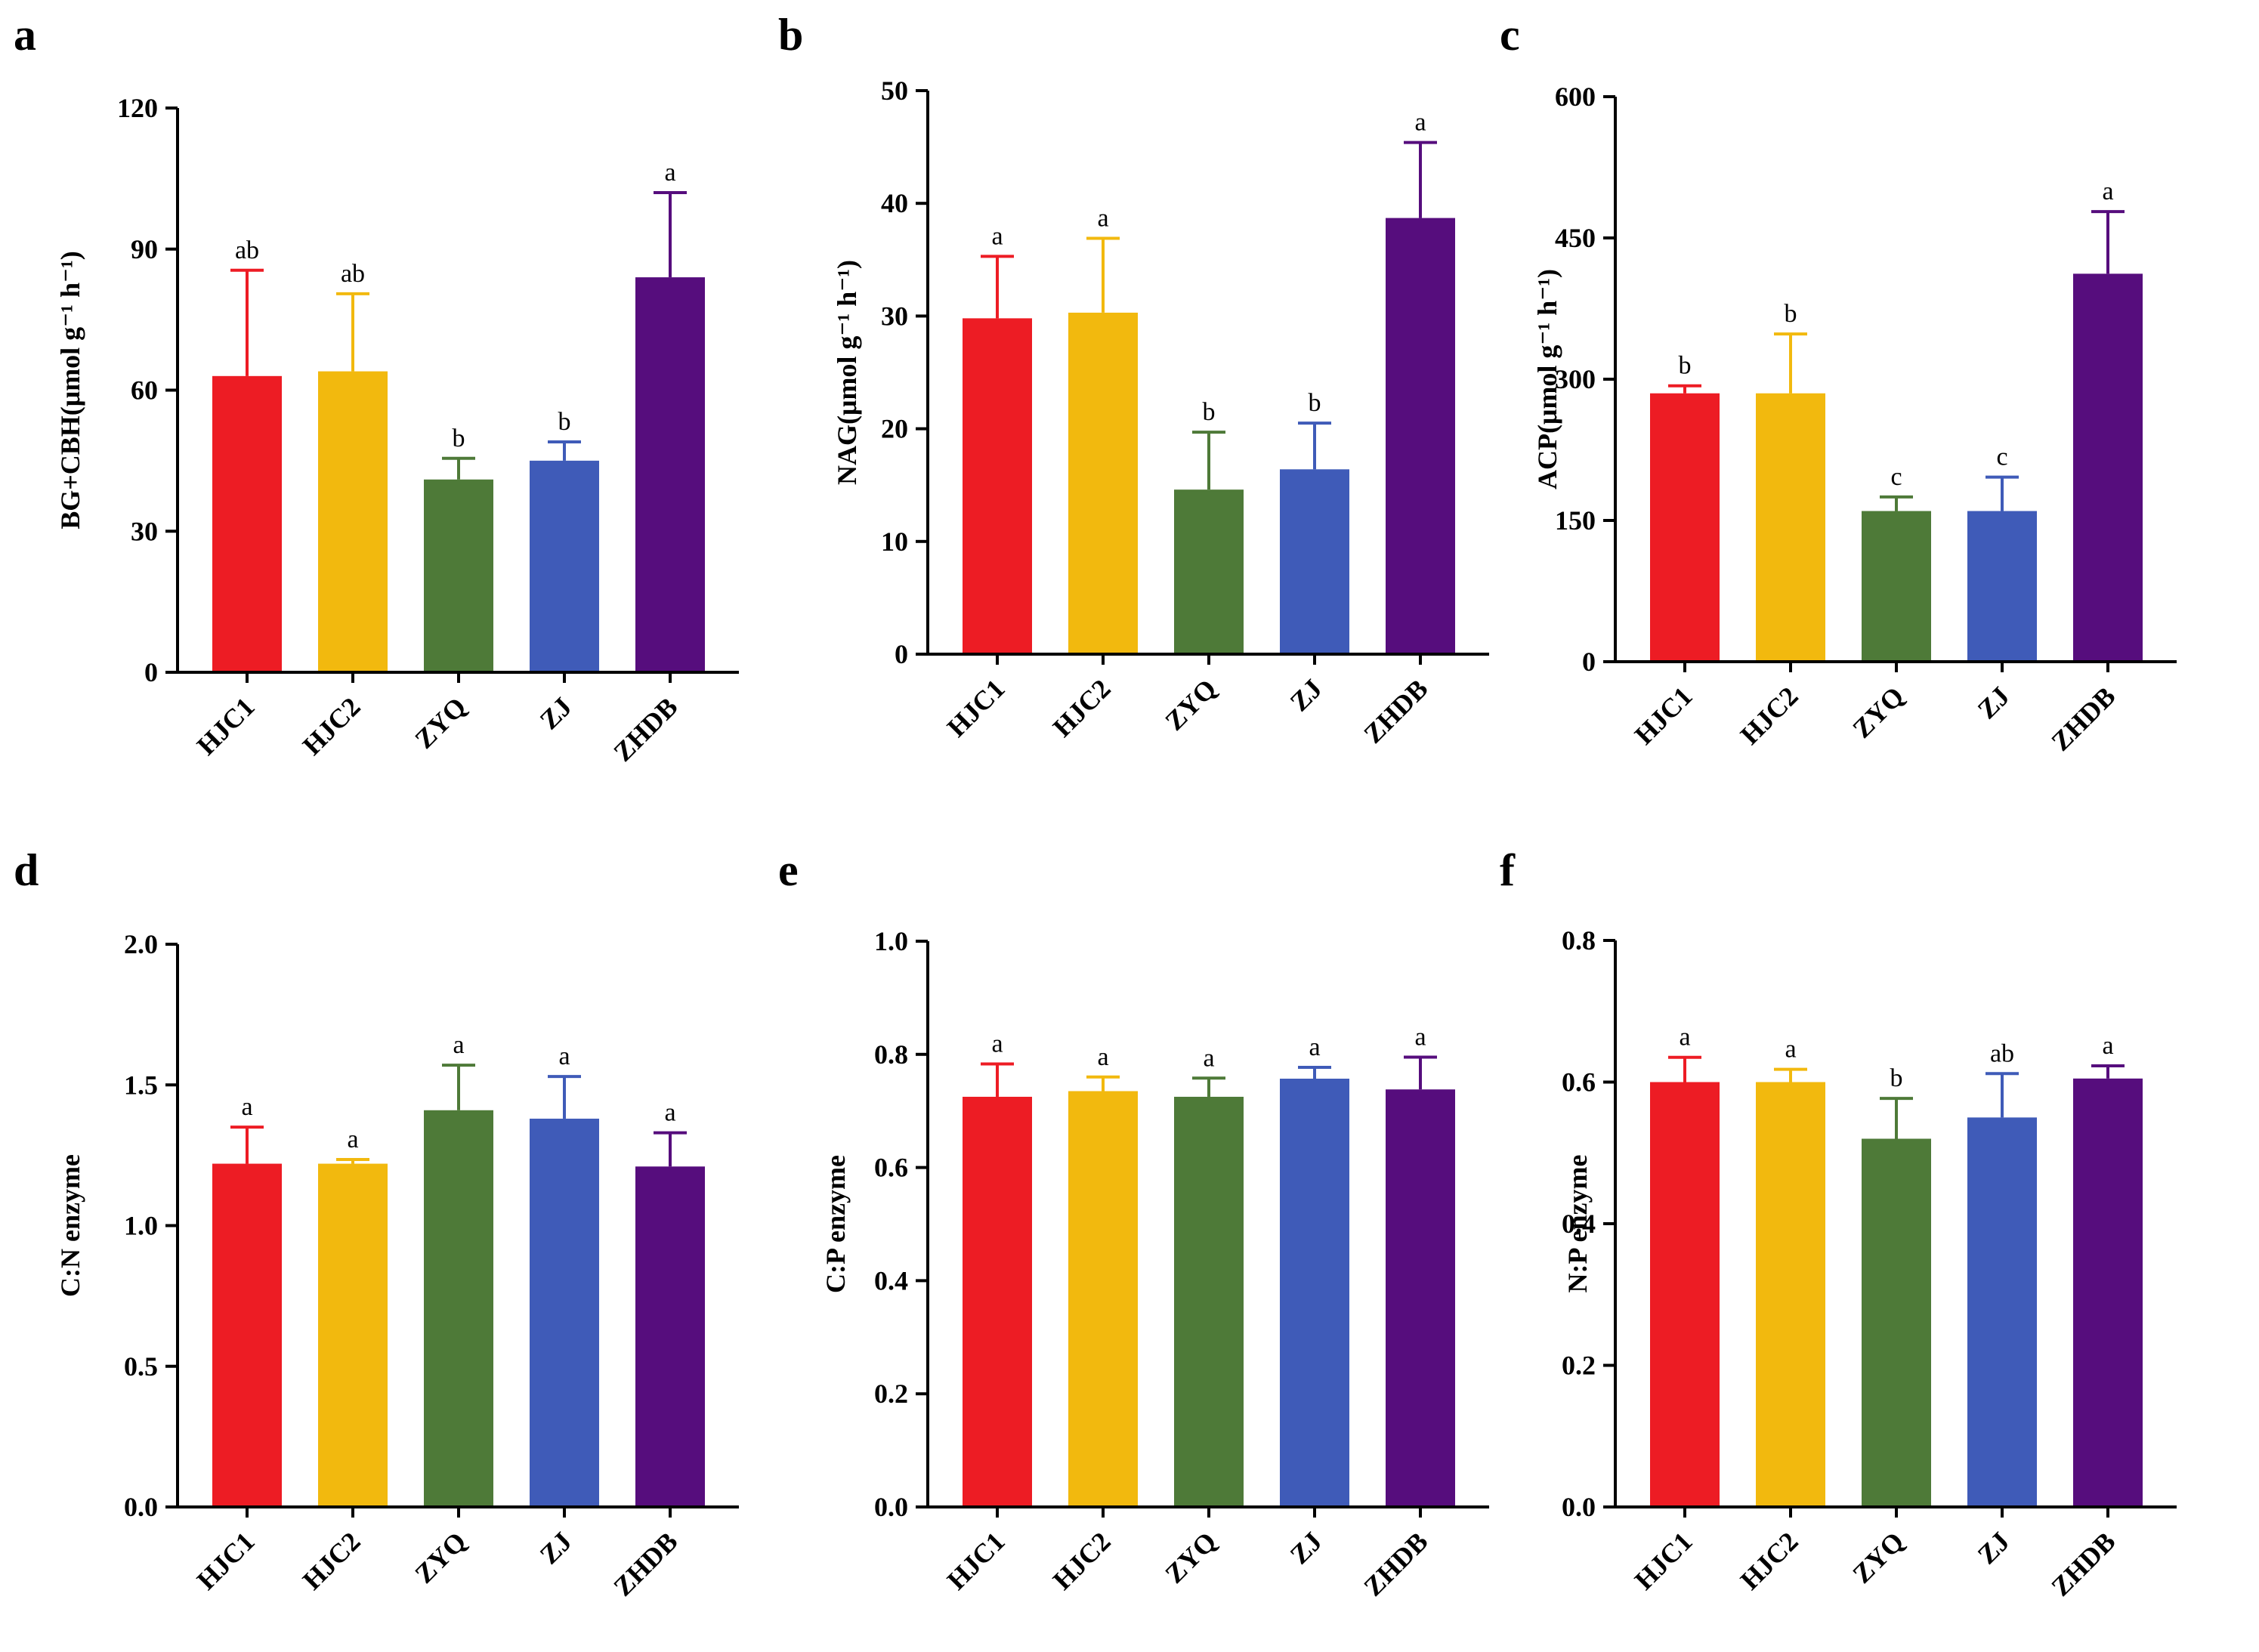  Describe the element at coordinates (1575, 520) in the screenshot. I see `y-tick-label: 150` at that location.